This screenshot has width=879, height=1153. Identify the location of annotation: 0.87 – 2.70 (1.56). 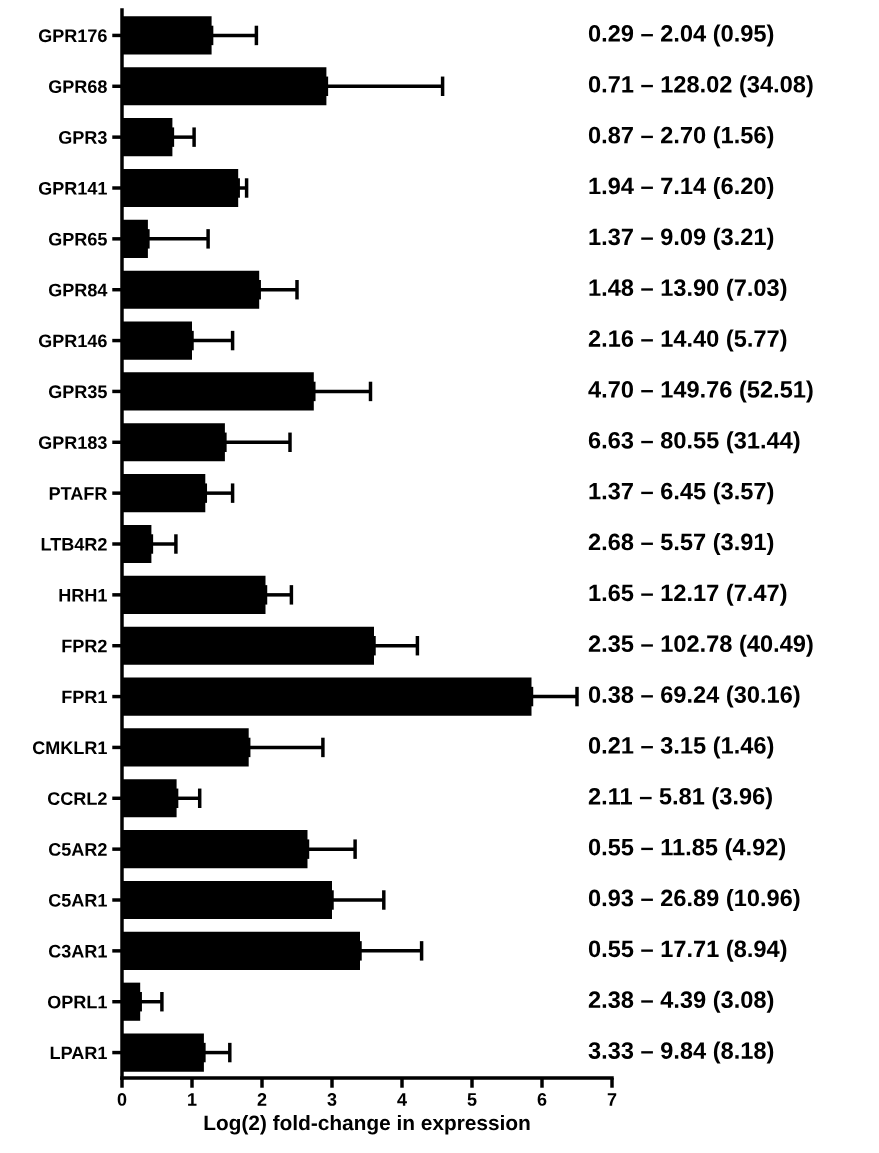
(681, 137).